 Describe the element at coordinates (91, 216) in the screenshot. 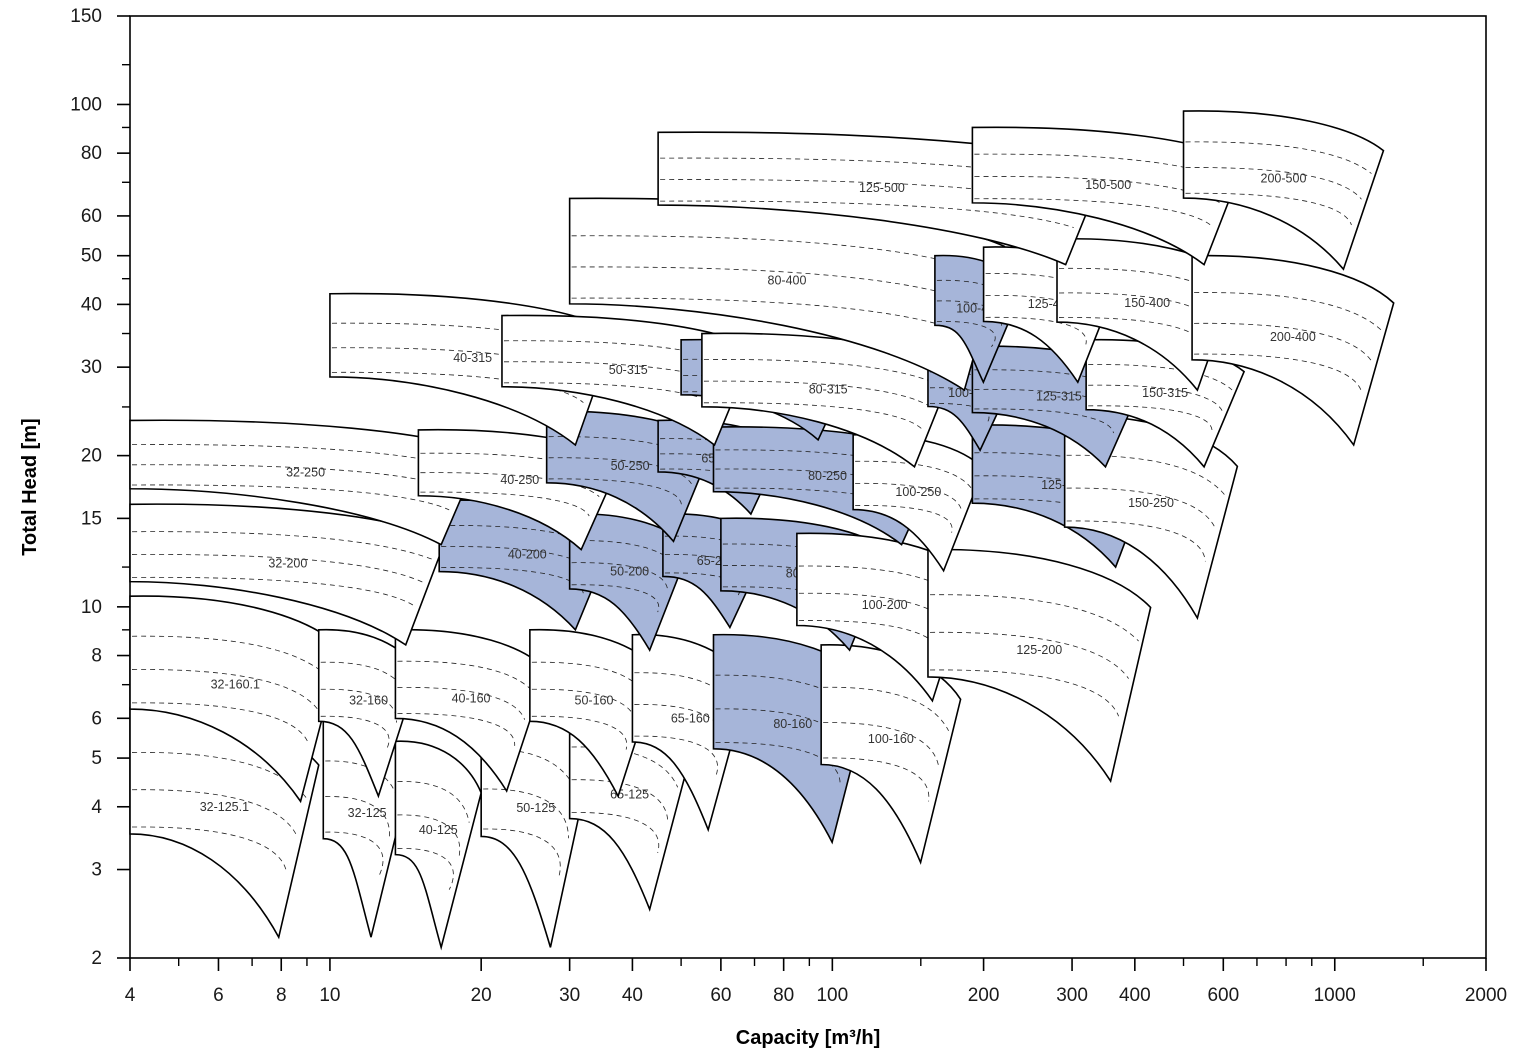

I see `y-tick-label: 60` at that location.